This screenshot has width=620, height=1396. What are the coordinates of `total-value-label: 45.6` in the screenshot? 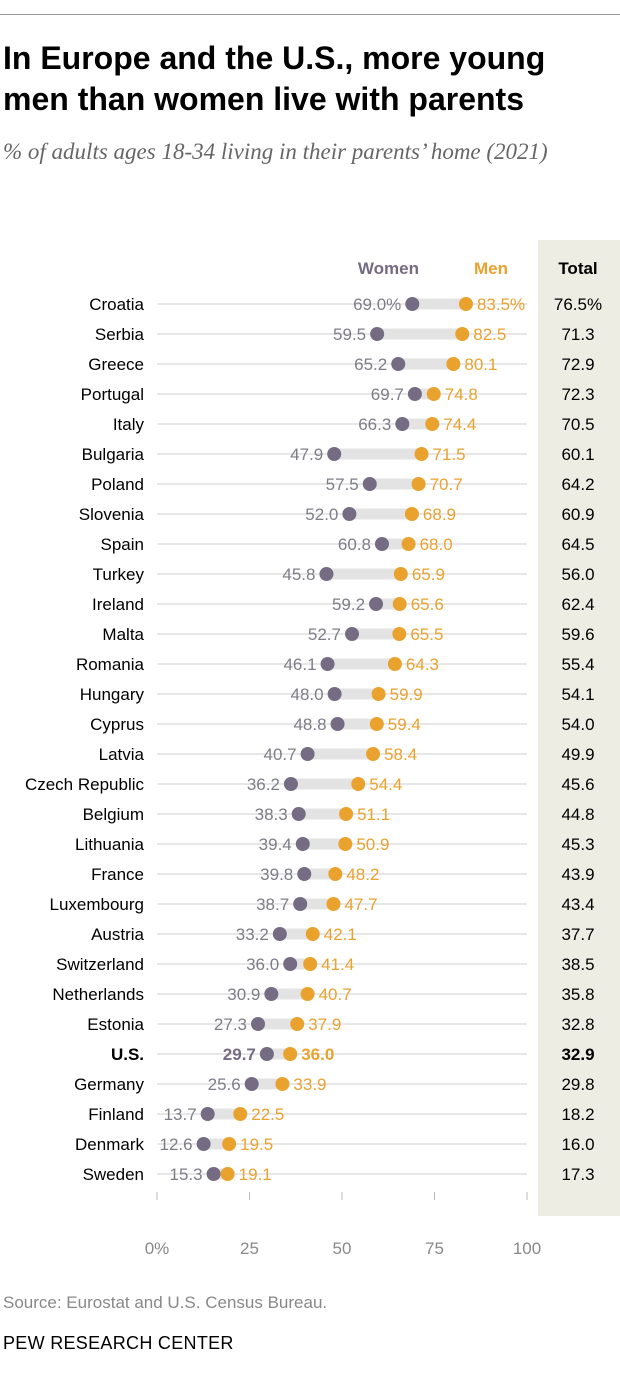 It's located at (577, 784).